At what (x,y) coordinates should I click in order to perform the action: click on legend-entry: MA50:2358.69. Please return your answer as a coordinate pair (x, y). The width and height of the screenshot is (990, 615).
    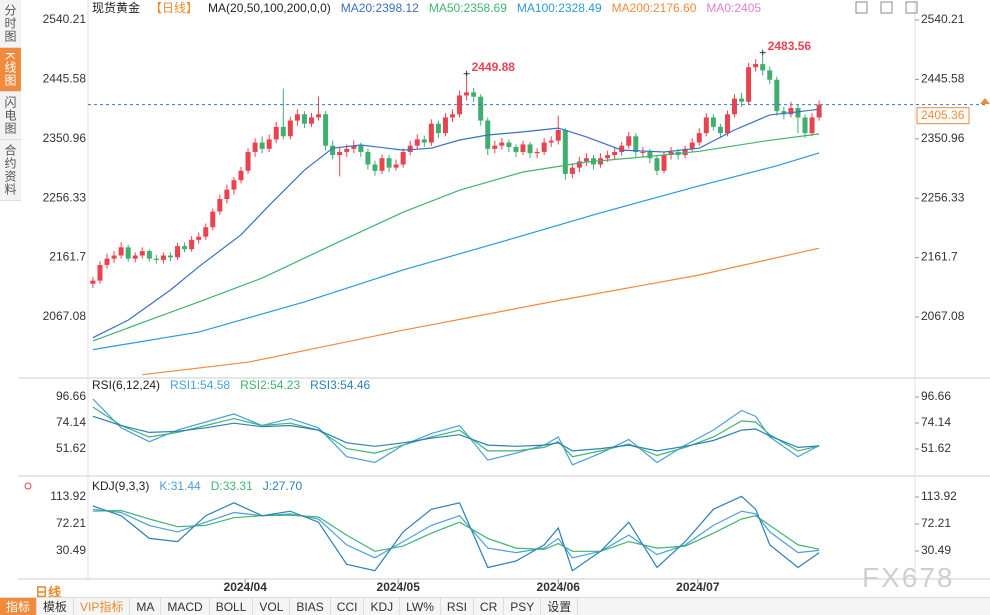
    Looking at the image, I should click on (468, 8).